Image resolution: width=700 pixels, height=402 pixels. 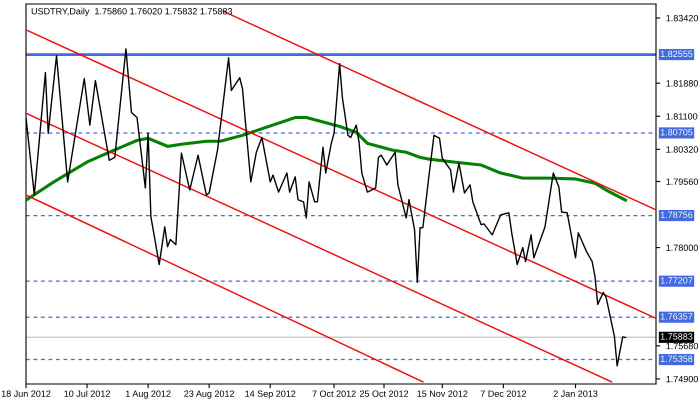 What do you see at coordinates (676, 359) in the screenshot?
I see `ref-line-label: 1.75358` at bounding box center [676, 359].